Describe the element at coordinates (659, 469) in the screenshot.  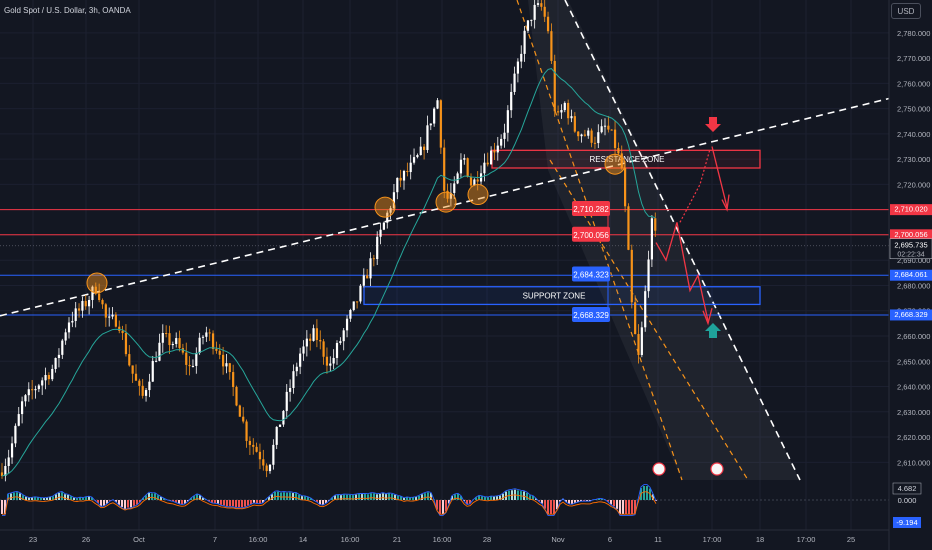
I see `event-flag-icon` at that location.